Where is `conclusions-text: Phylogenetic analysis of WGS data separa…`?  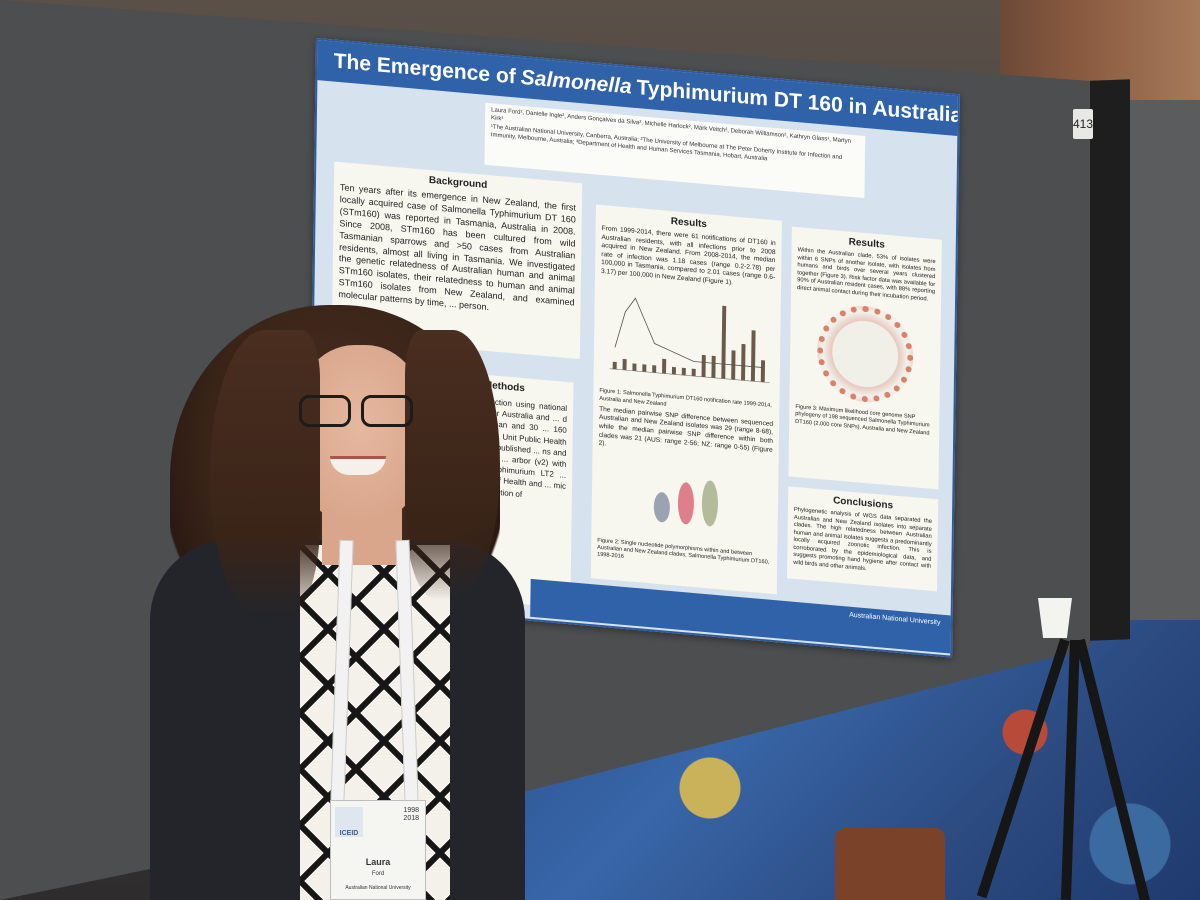 conclusions-text: Phylogenetic analysis of WGS data separa… is located at coordinates (862, 539).